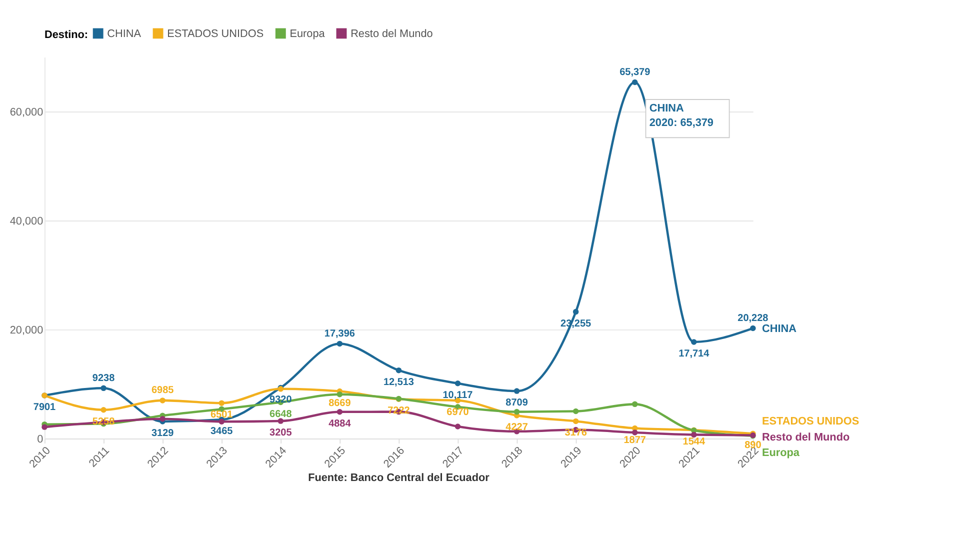 Image resolution: width=960 pixels, height=537 pixels. Describe the element at coordinates (391, 34) in the screenshot. I see `legend-label: Resto del Mundo` at that location.